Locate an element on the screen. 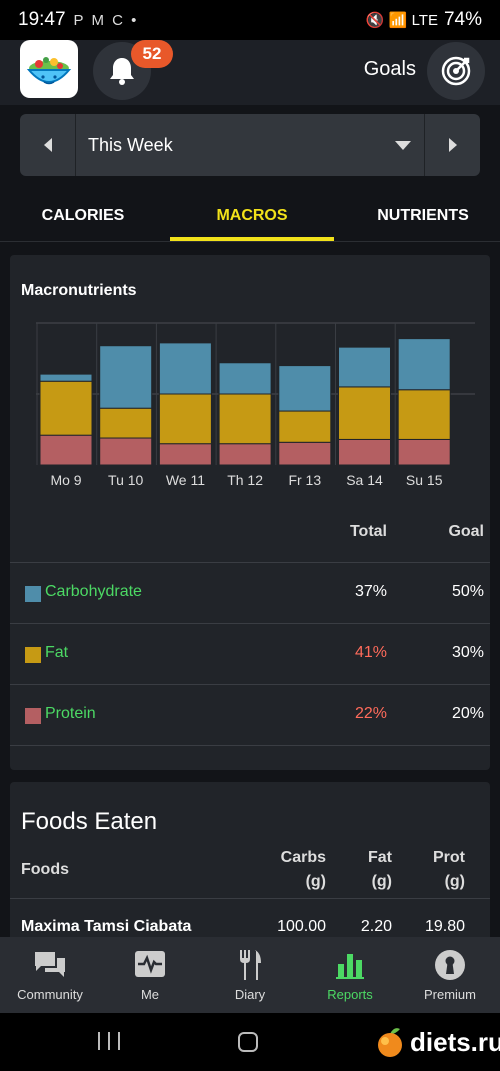 The image size is (500, 1071). report-tabs: CALORIES MACROS NUTRIENTS is located at coordinates (250, 216).